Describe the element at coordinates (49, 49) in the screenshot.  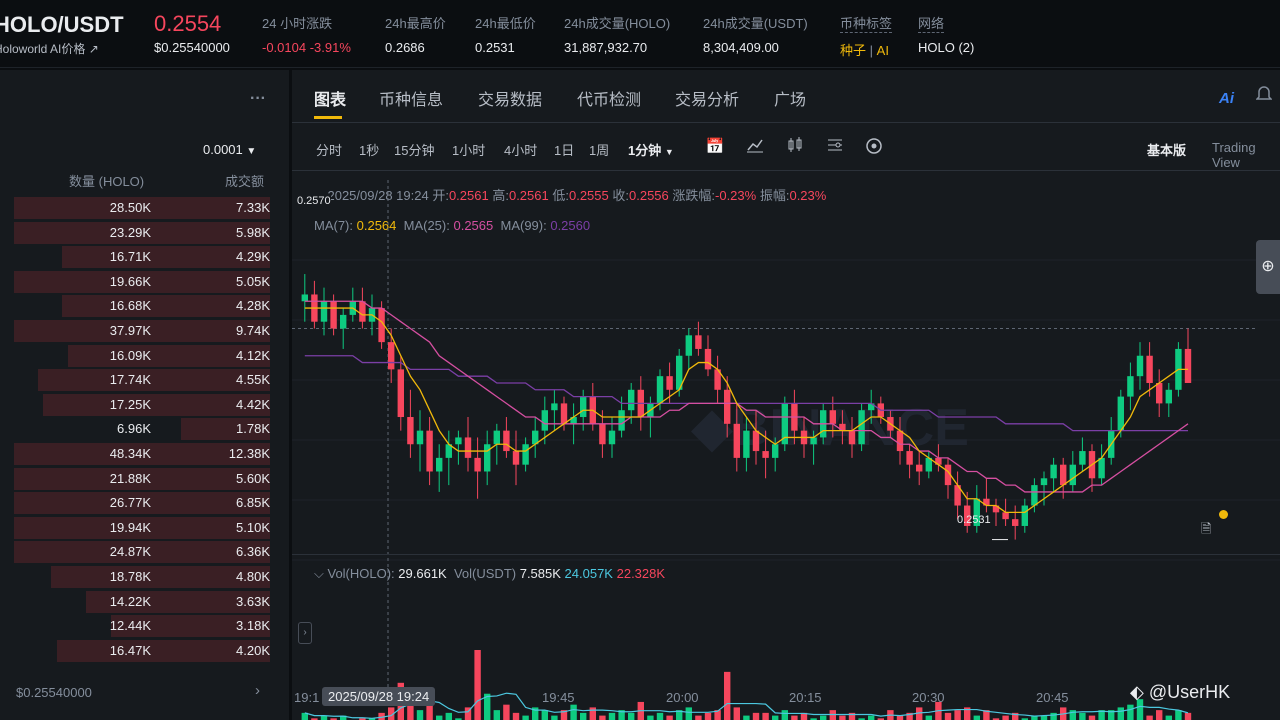
I see `coin-fullname-link: Holoworld AI价格 ↗` at that location.